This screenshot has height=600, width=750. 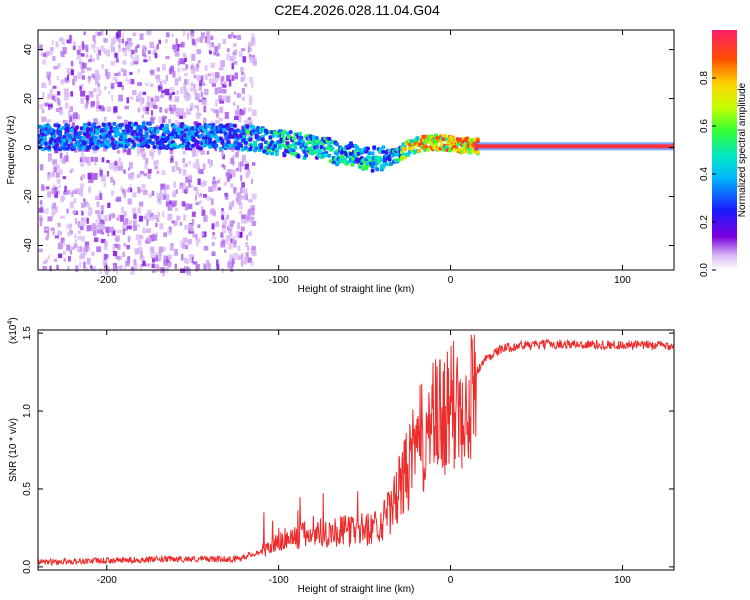 I want to click on spectrogram-y-axis-label: Frequency (Hz), so click(x=11, y=150).